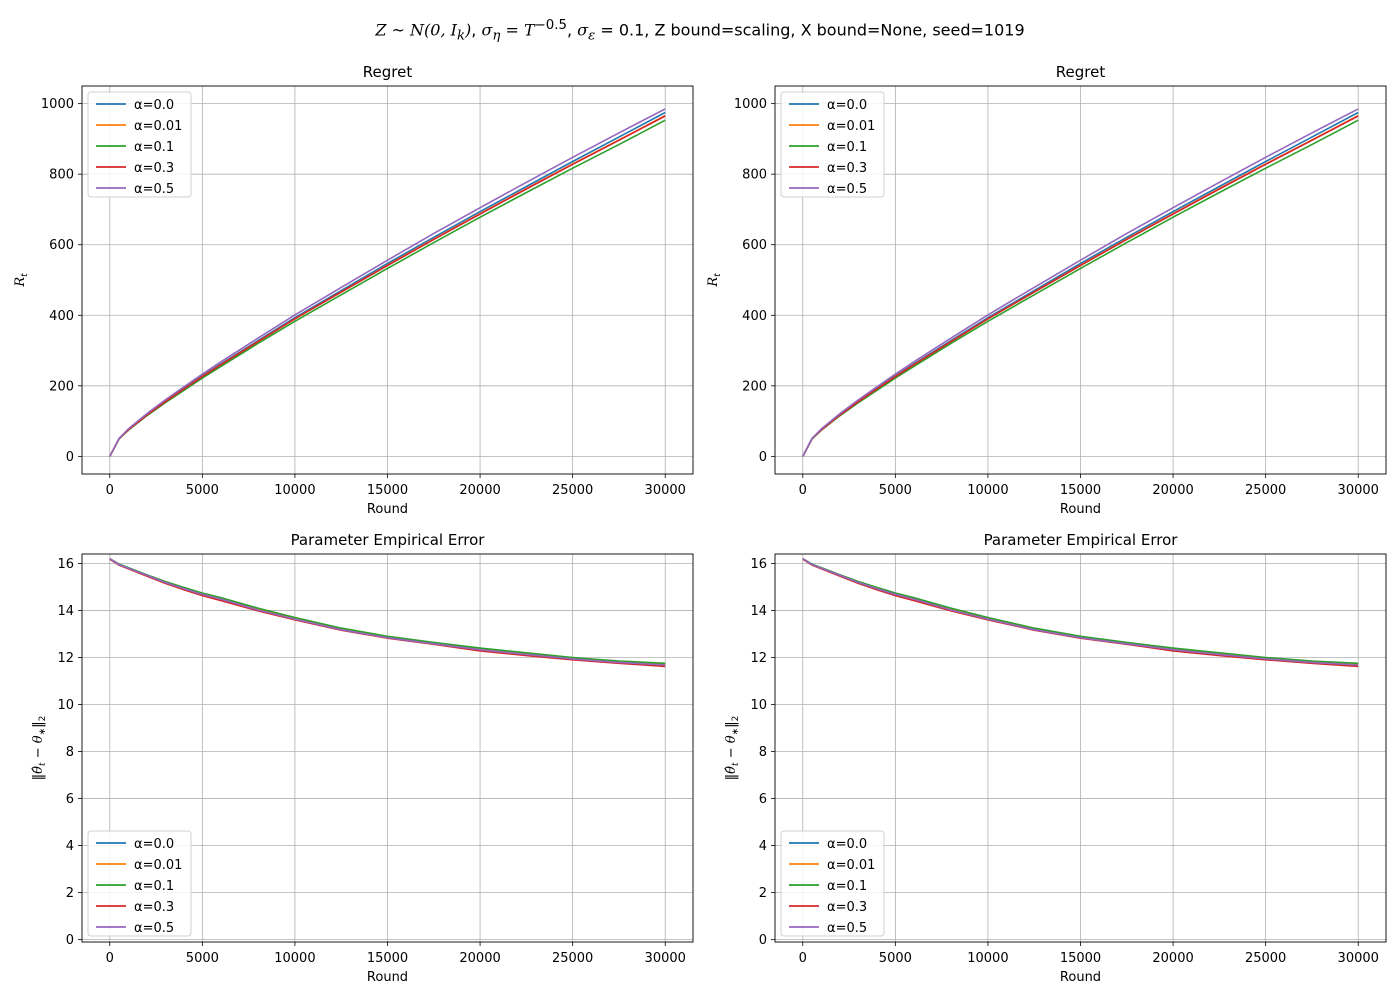 Image resolution: width=1400 pixels, height=1000 pixels. I want to click on title-sigma-eta: σ, so click(487, 30).